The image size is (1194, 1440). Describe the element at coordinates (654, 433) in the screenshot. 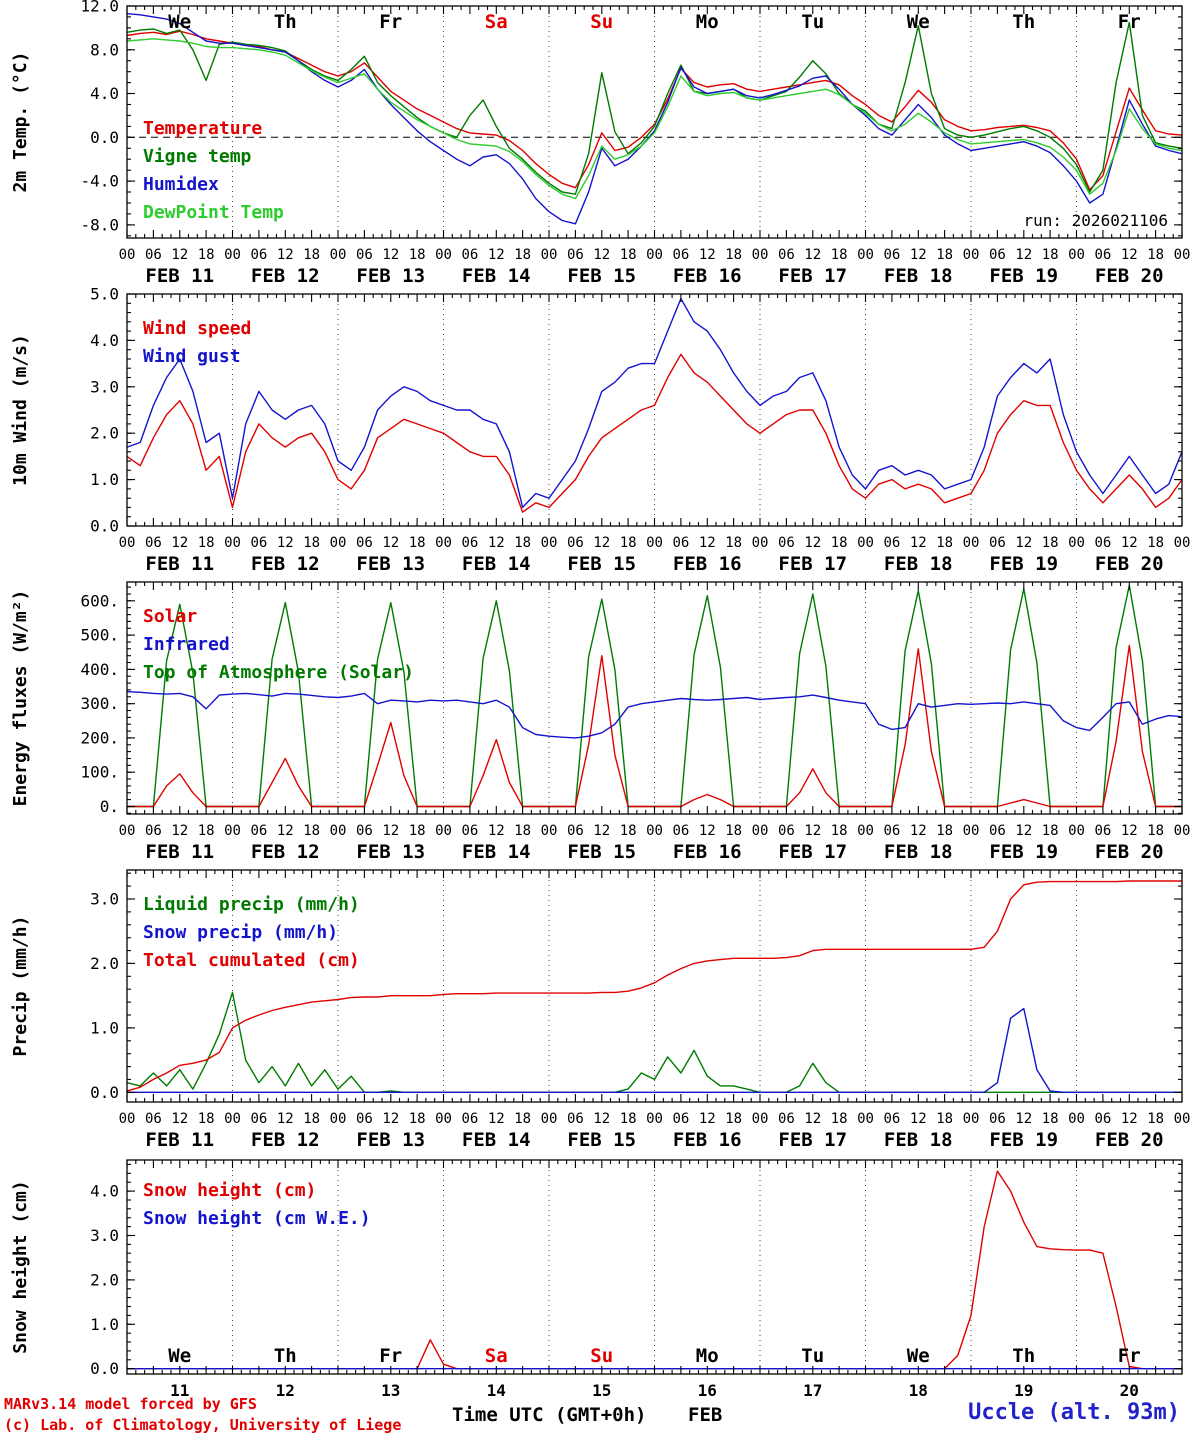

I see `series-wind-speed` at that location.